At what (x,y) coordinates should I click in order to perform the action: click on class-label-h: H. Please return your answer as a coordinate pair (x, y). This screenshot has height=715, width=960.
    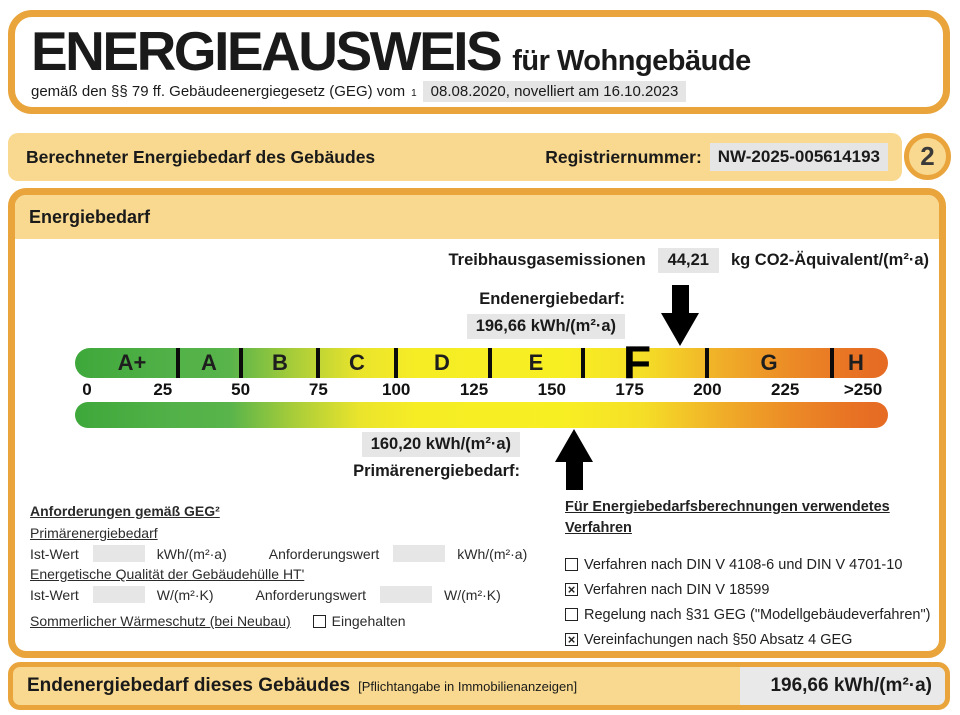
    Looking at the image, I should click on (856, 362).